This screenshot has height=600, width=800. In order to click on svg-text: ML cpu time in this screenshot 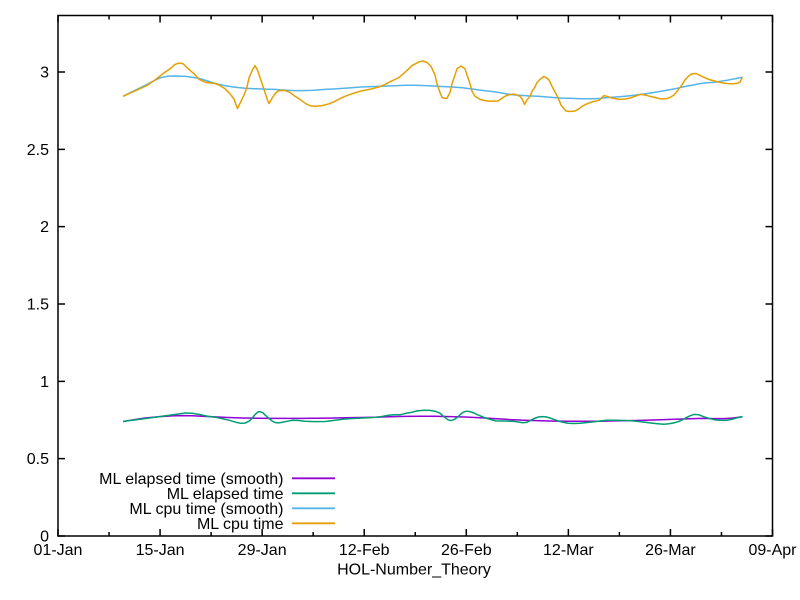, I will do `click(240, 524)`.